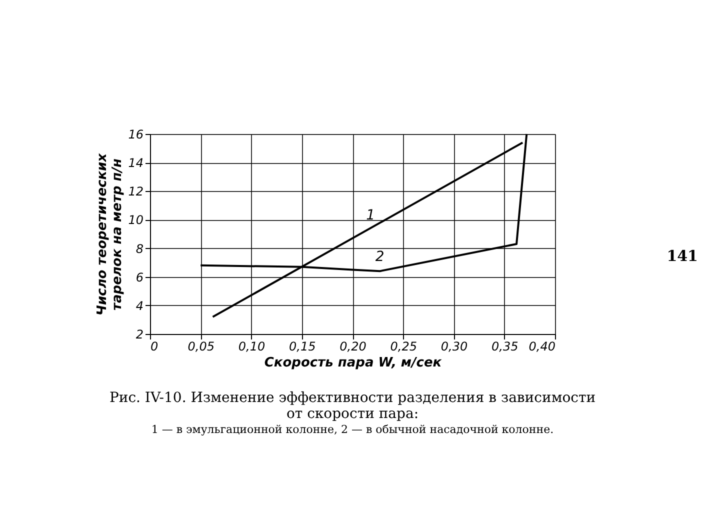  I want to click on y-tick-label: 10, so click(136, 220).